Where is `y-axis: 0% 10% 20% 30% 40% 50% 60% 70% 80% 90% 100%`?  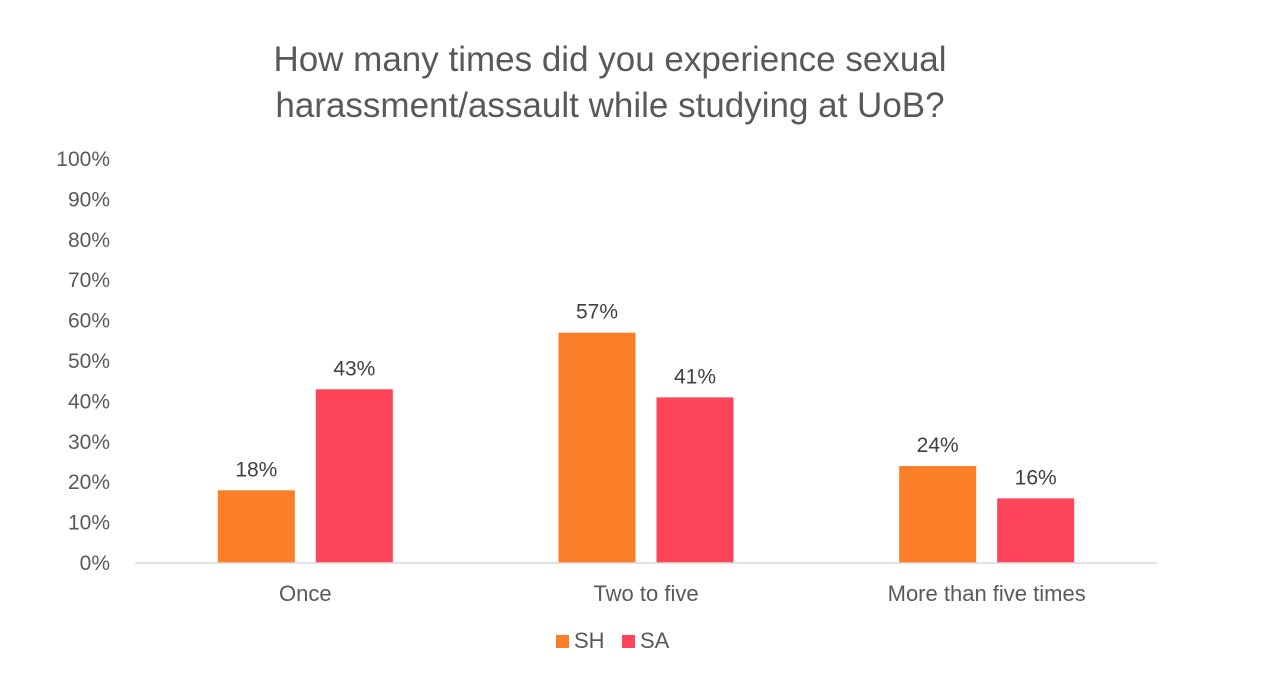
y-axis: 0% 10% 20% 30% 40% 50% 60% 70% 80% 90% 100% is located at coordinates (83, 361).